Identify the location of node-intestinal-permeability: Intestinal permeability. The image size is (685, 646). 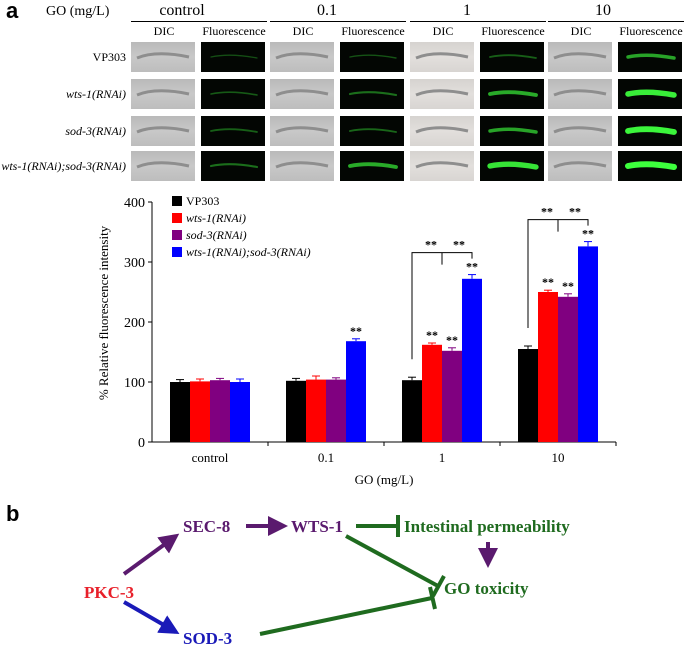
(487, 526).